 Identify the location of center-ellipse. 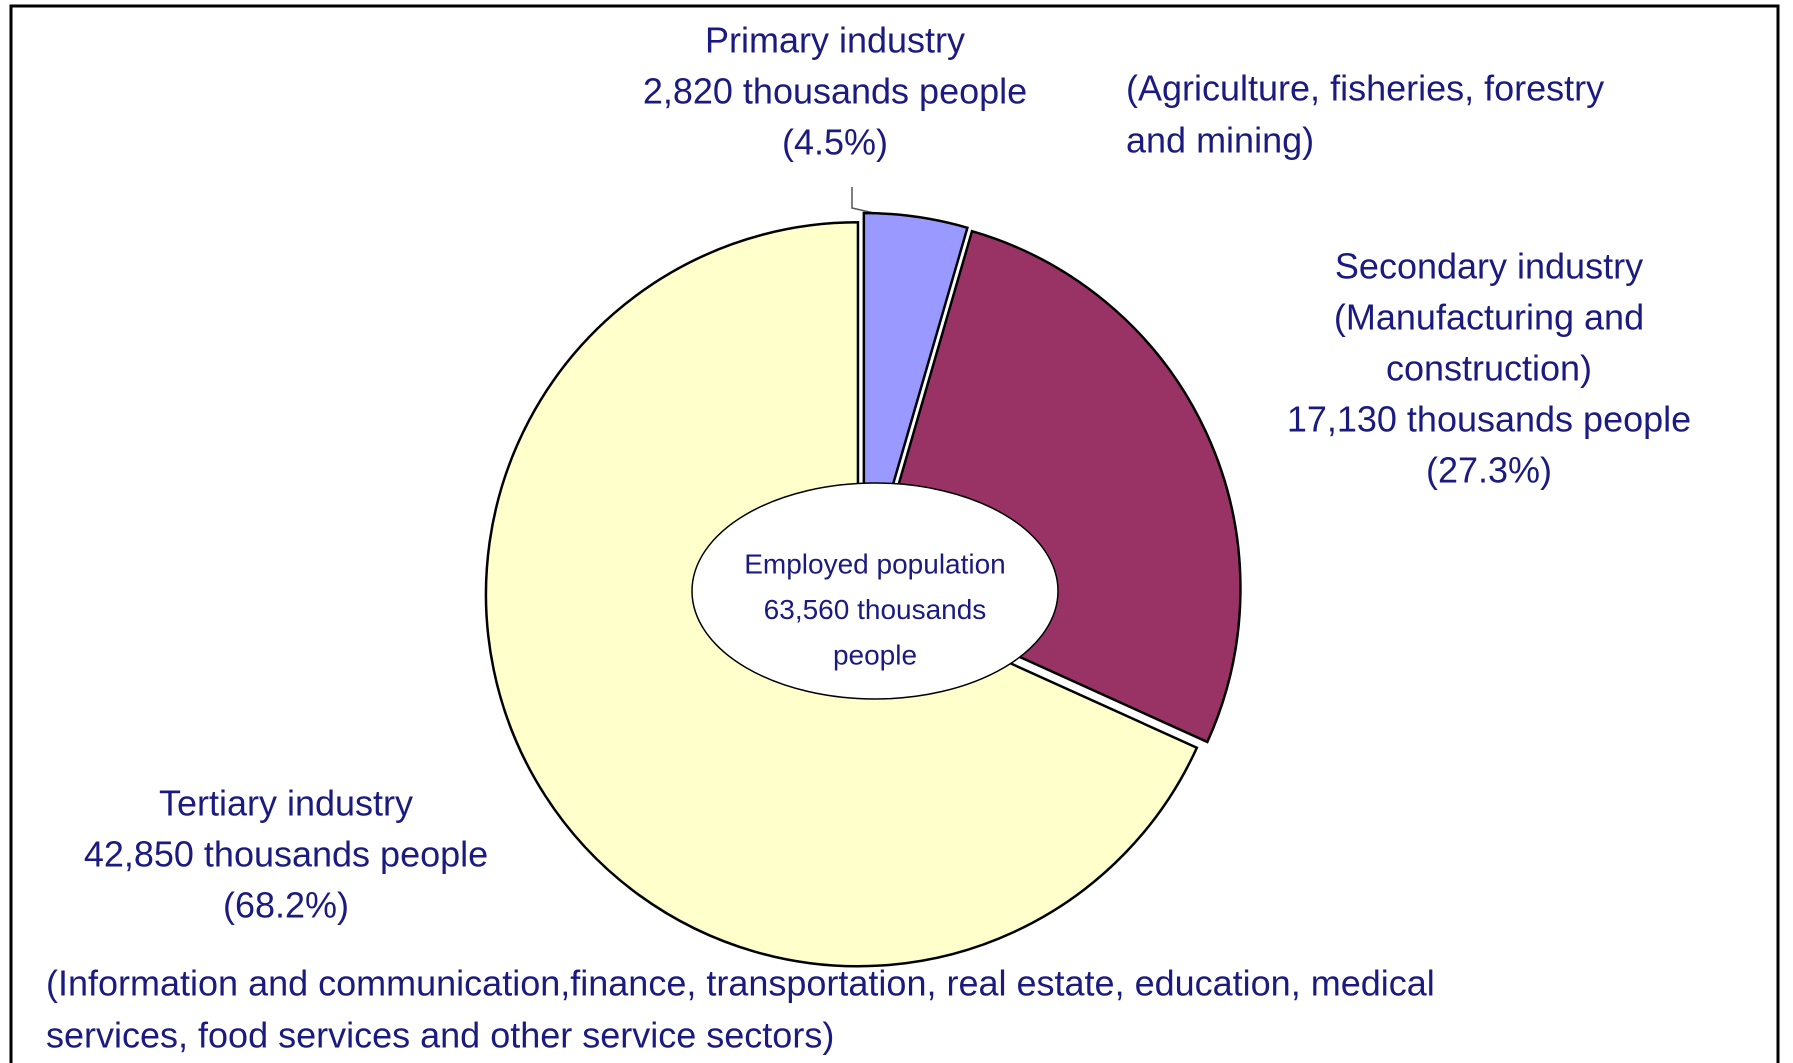
(875, 591).